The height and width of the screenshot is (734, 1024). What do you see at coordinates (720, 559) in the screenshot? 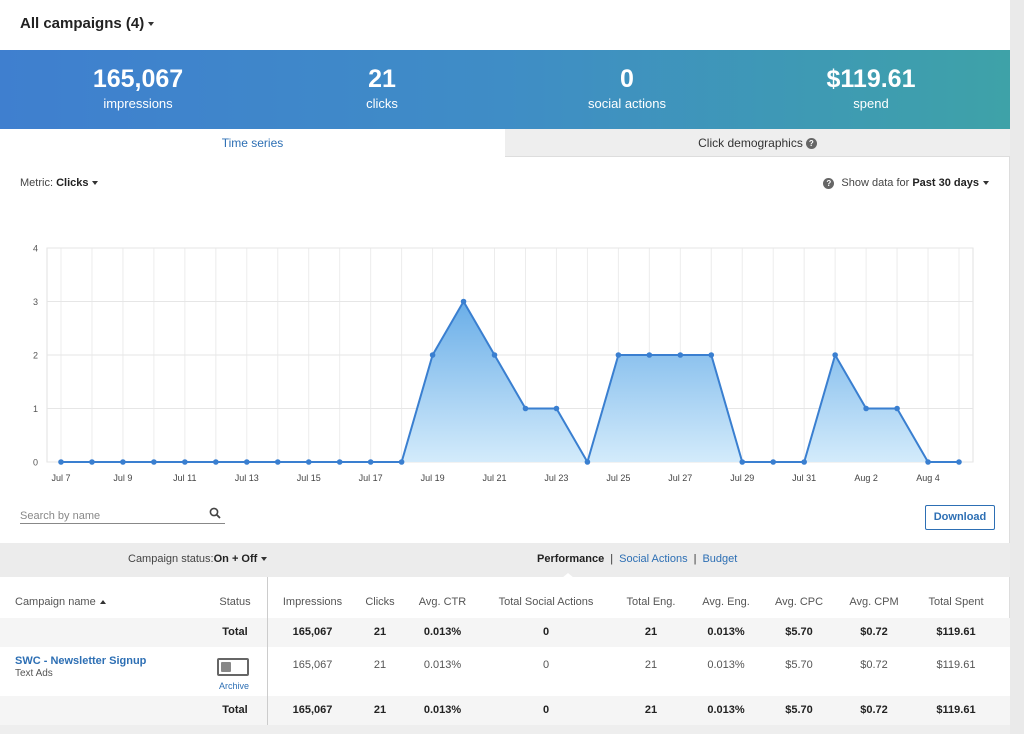
I see `view-budget: Budget` at bounding box center [720, 559].